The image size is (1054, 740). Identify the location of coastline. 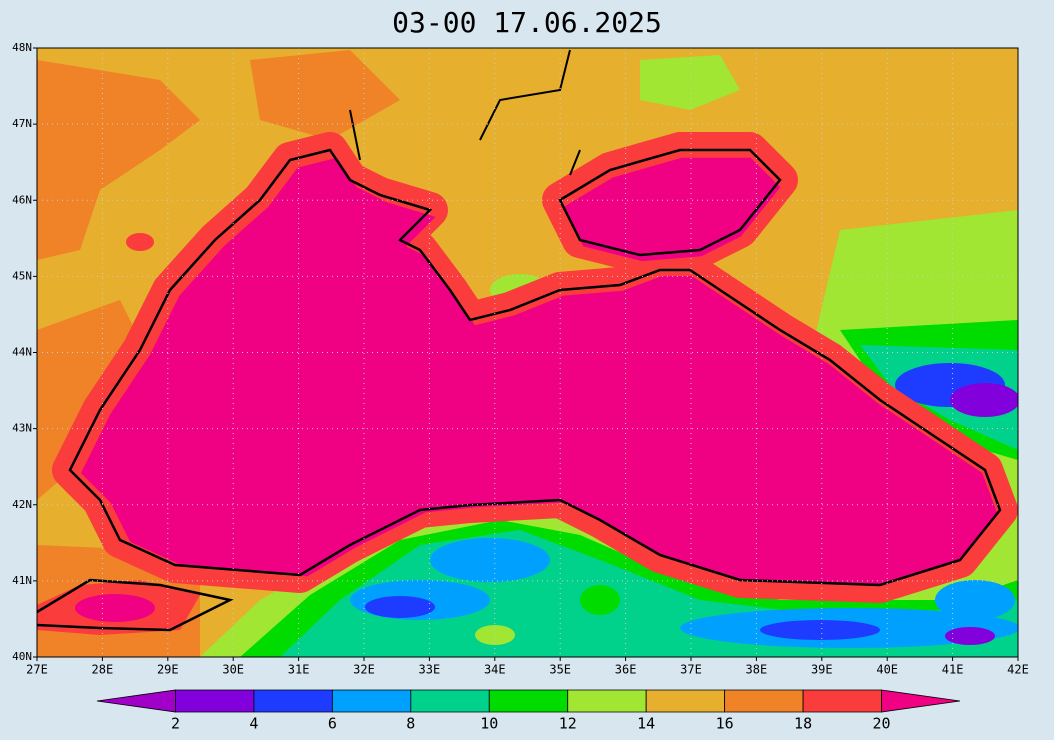
(465, 112).